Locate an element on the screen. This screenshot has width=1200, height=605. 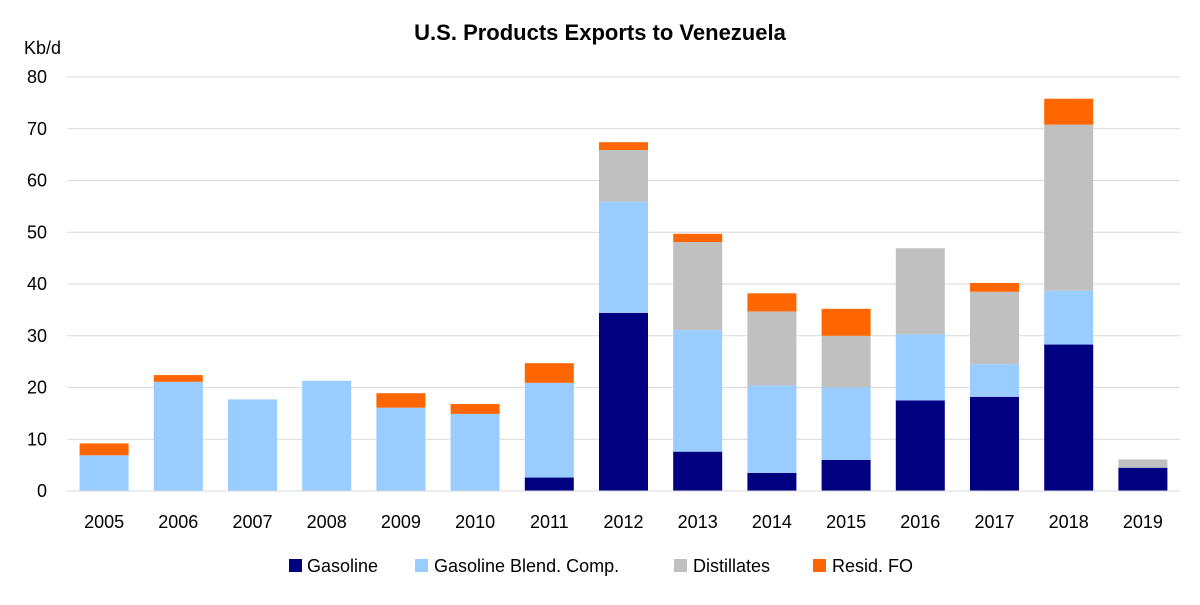
x-tick-label: 2011 is located at coordinates (549, 522).